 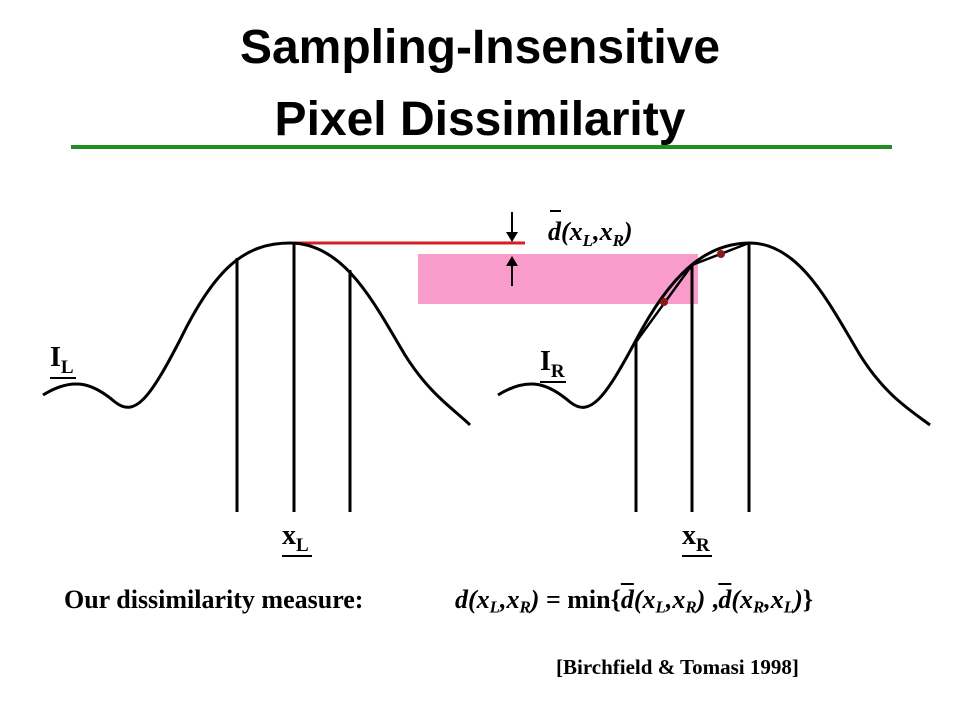 I want to click on left-sample-label: xL, so click(x=295, y=538).